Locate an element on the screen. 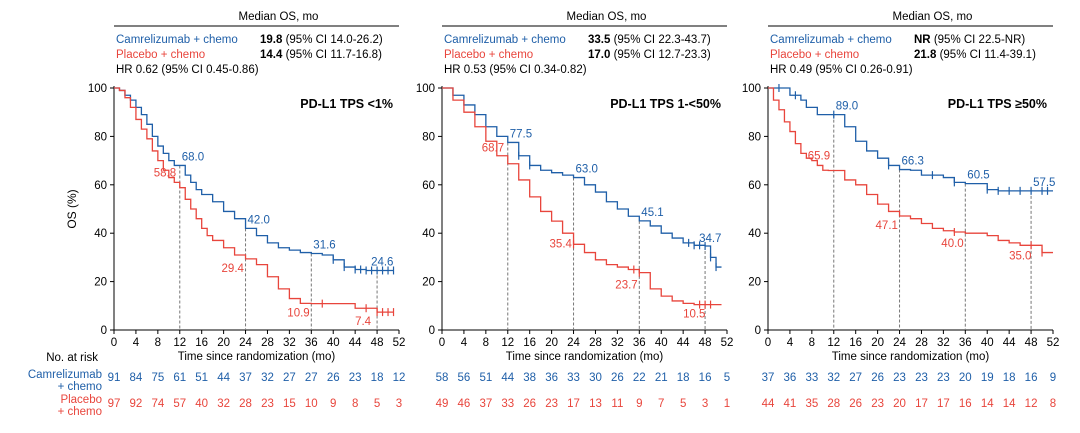 The width and height of the screenshot is (1080, 433). risk-row-camrelizumab: Camrelizumab is located at coordinates (65, 375).